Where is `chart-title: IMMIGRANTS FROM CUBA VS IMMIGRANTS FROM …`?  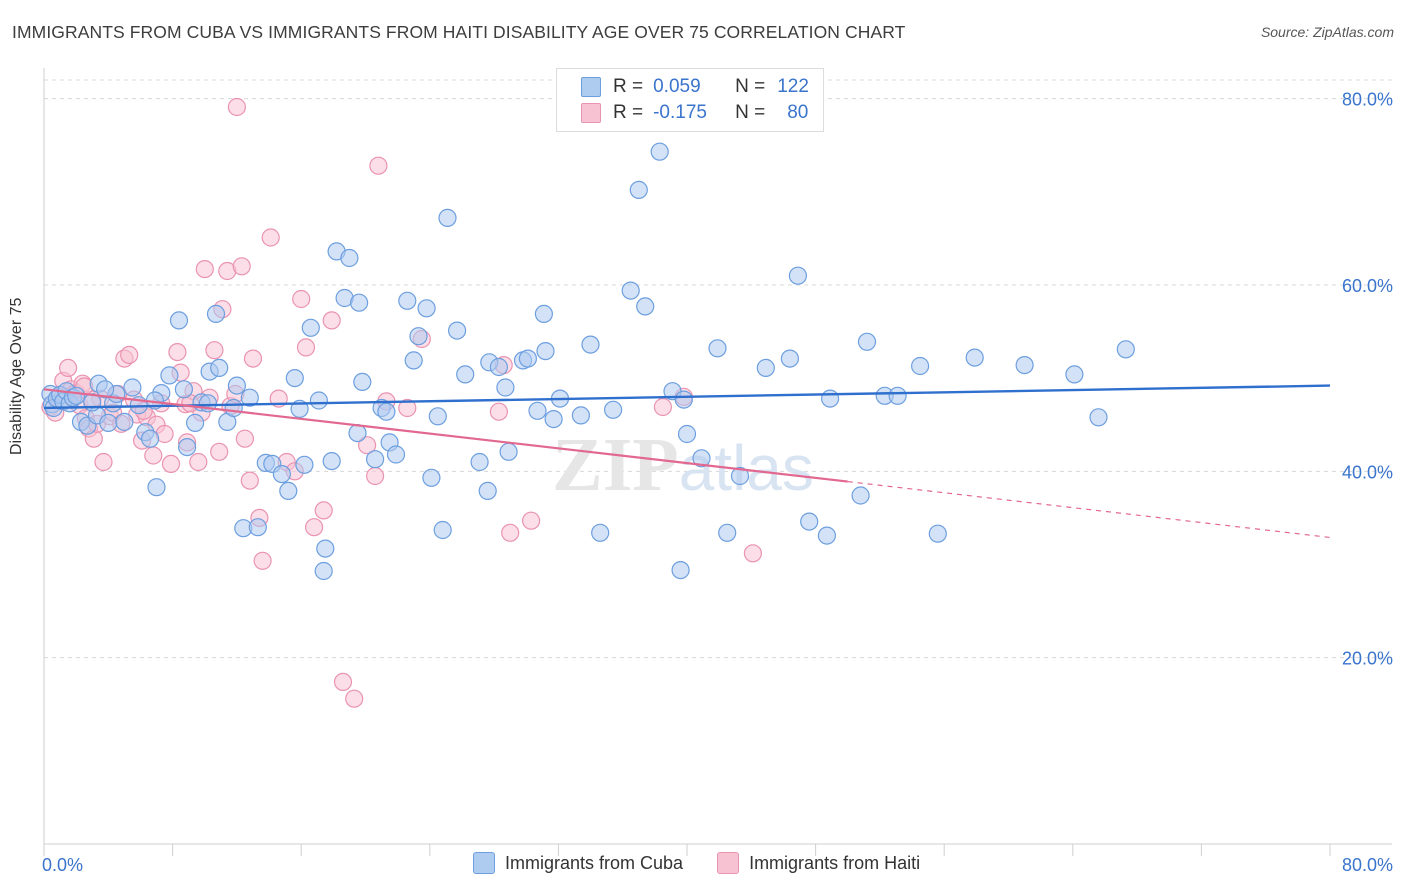 chart-title: IMMIGRANTS FROM CUBA VS IMMIGRANTS FROM … is located at coordinates (459, 32).